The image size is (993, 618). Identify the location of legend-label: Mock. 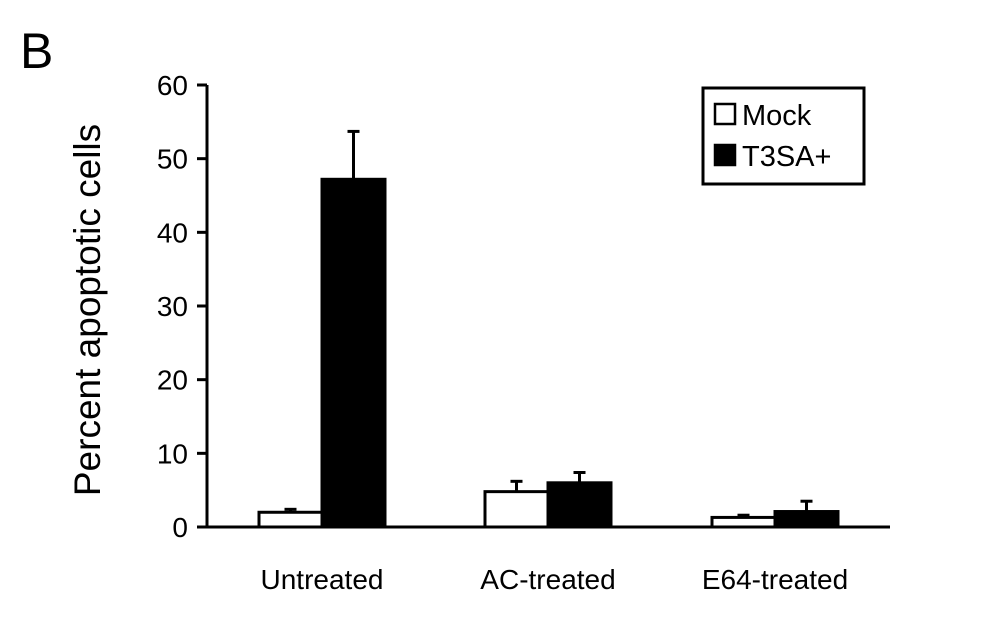
(777, 116).